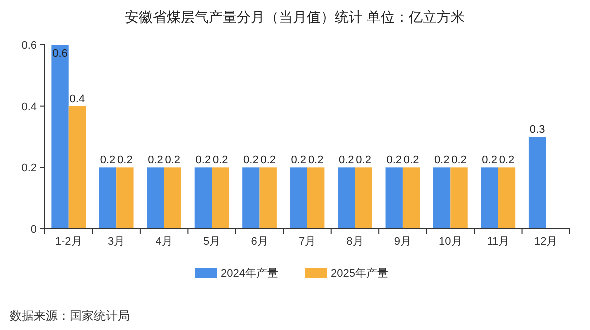 Image resolution: width=590 pixels, height=330 pixels. I want to click on y-tick-label: 0.4, so click(29, 107).